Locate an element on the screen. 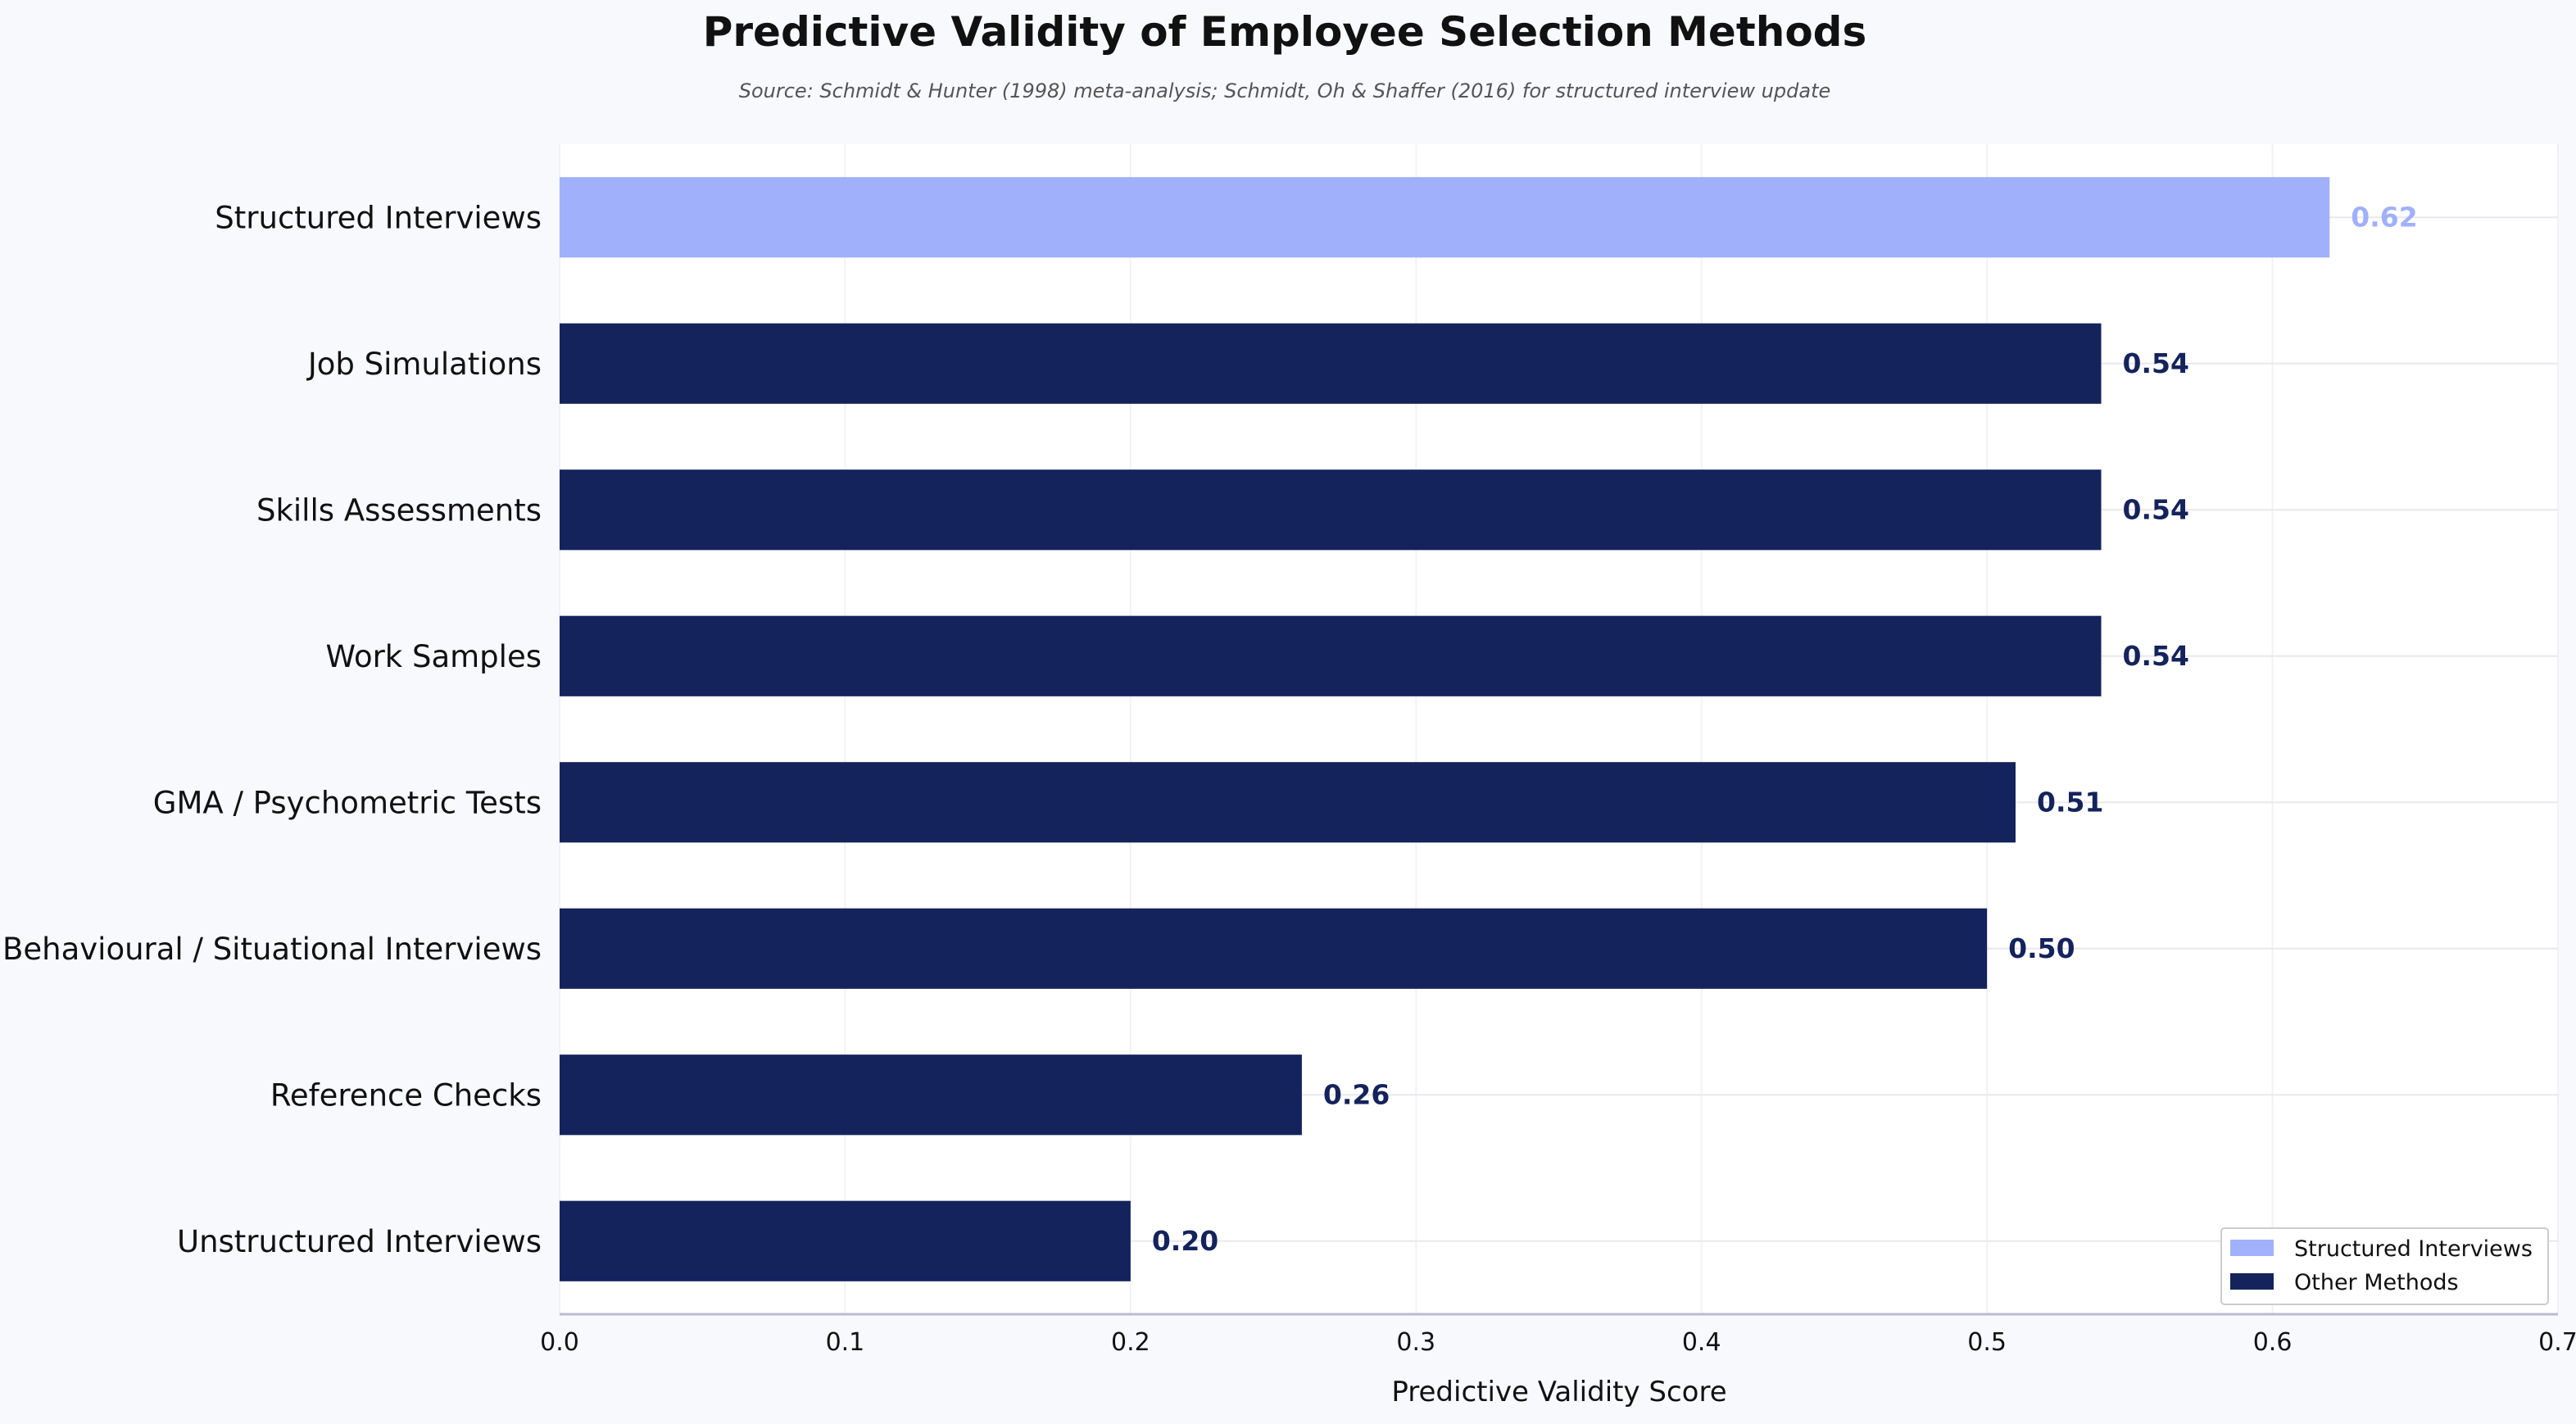 This screenshot has width=2576, height=1424. category-label: GMA / Psychometric Tests is located at coordinates (347, 802).